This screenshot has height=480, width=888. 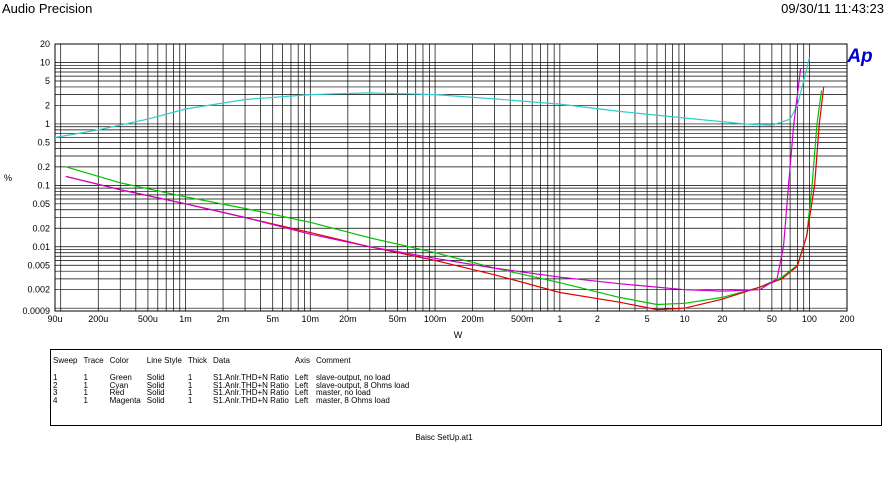 What do you see at coordinates (93, 360) in the screenshot?
I see `legend-header: Trace` at bounding box center [93, 360].